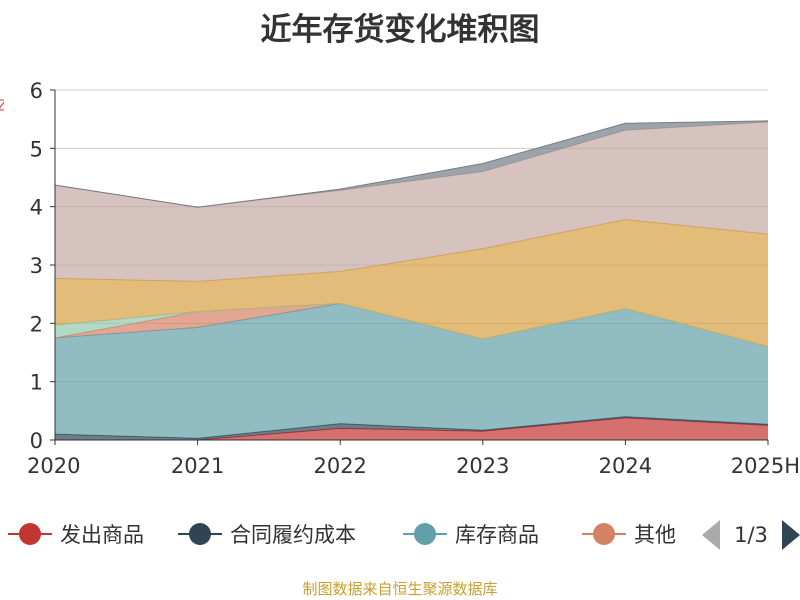 The width and height of the screenshot is (800, 600). Describe the element at coordinates (197, 466) in the screenshot. I see `x-tick-label: 2021` at that location.